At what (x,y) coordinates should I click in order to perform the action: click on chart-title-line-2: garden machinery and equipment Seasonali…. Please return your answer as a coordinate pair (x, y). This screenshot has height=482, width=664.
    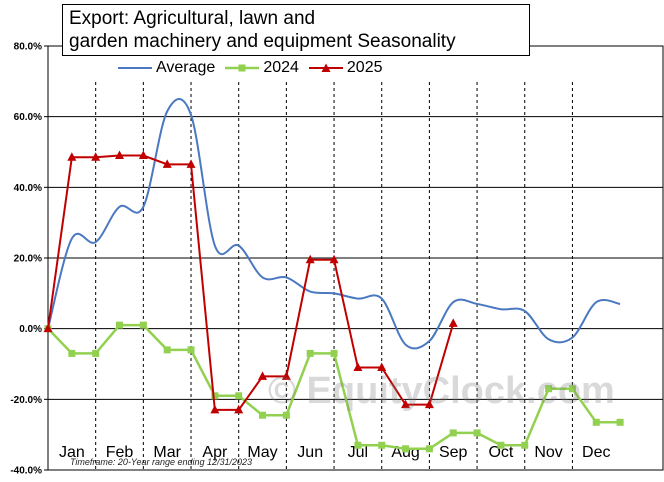
    Looking at the image, I should click on (262, 41).